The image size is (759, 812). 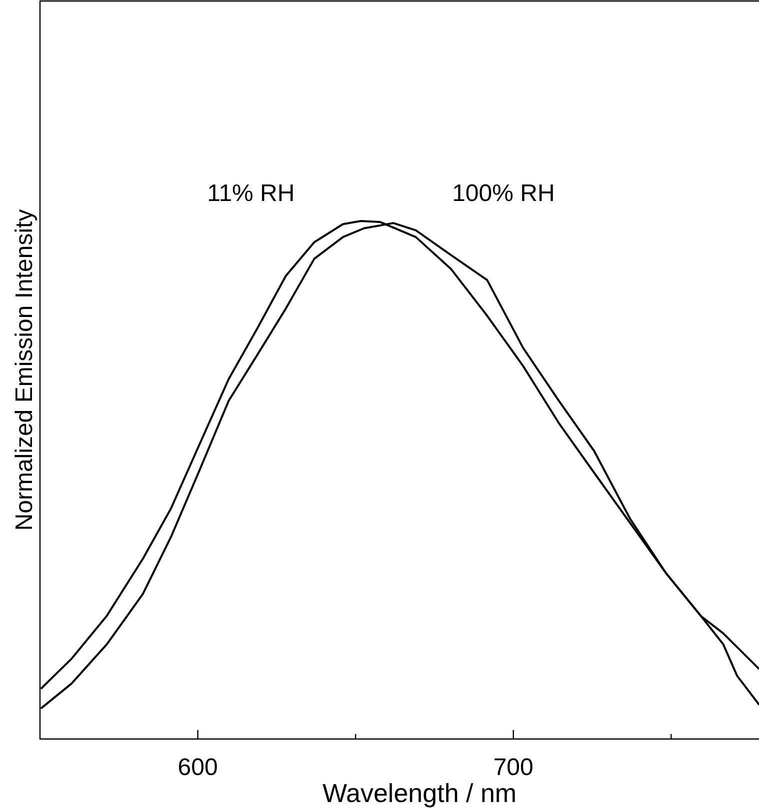 What do you see at coordinates (503, 193) in the screenshot?
I see `series-label: 100% RH` at bounding box center [503, 193].